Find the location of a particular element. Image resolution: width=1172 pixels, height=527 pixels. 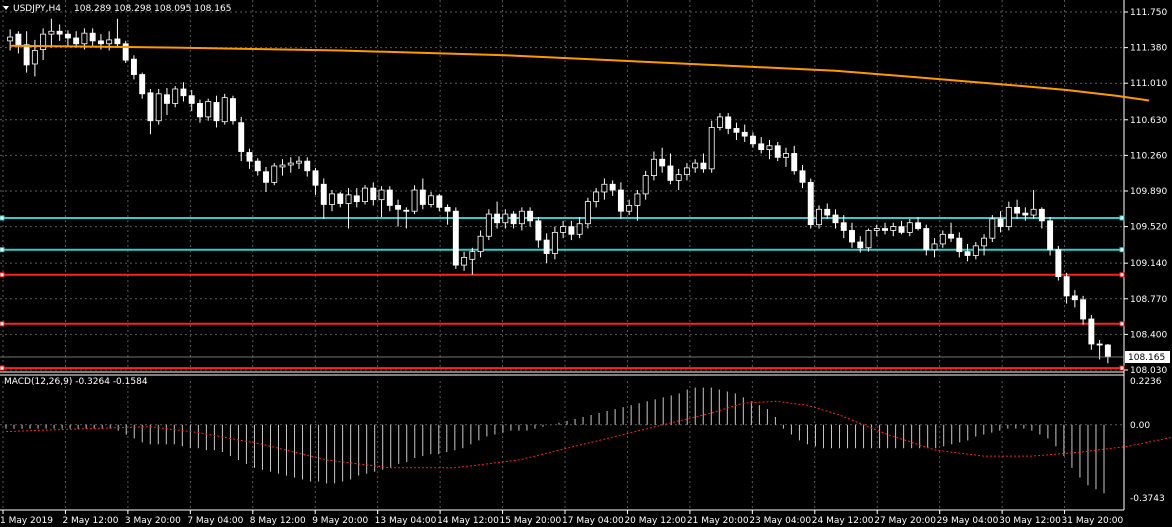

macd-label: MACD(12,26,9) -0.3264 -0.1584 is located at coordinates (76, 382).